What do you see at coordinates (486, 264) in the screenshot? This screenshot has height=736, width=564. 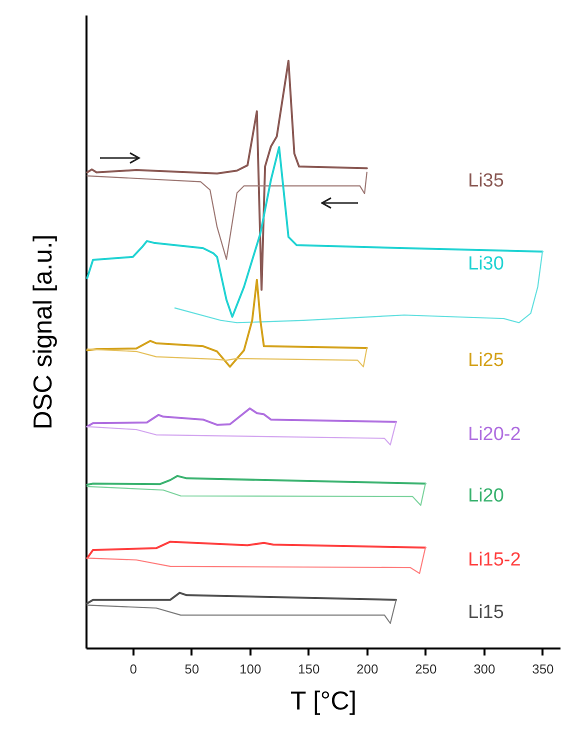 I see `series-label: Li30` at bounding box center [486, 264].